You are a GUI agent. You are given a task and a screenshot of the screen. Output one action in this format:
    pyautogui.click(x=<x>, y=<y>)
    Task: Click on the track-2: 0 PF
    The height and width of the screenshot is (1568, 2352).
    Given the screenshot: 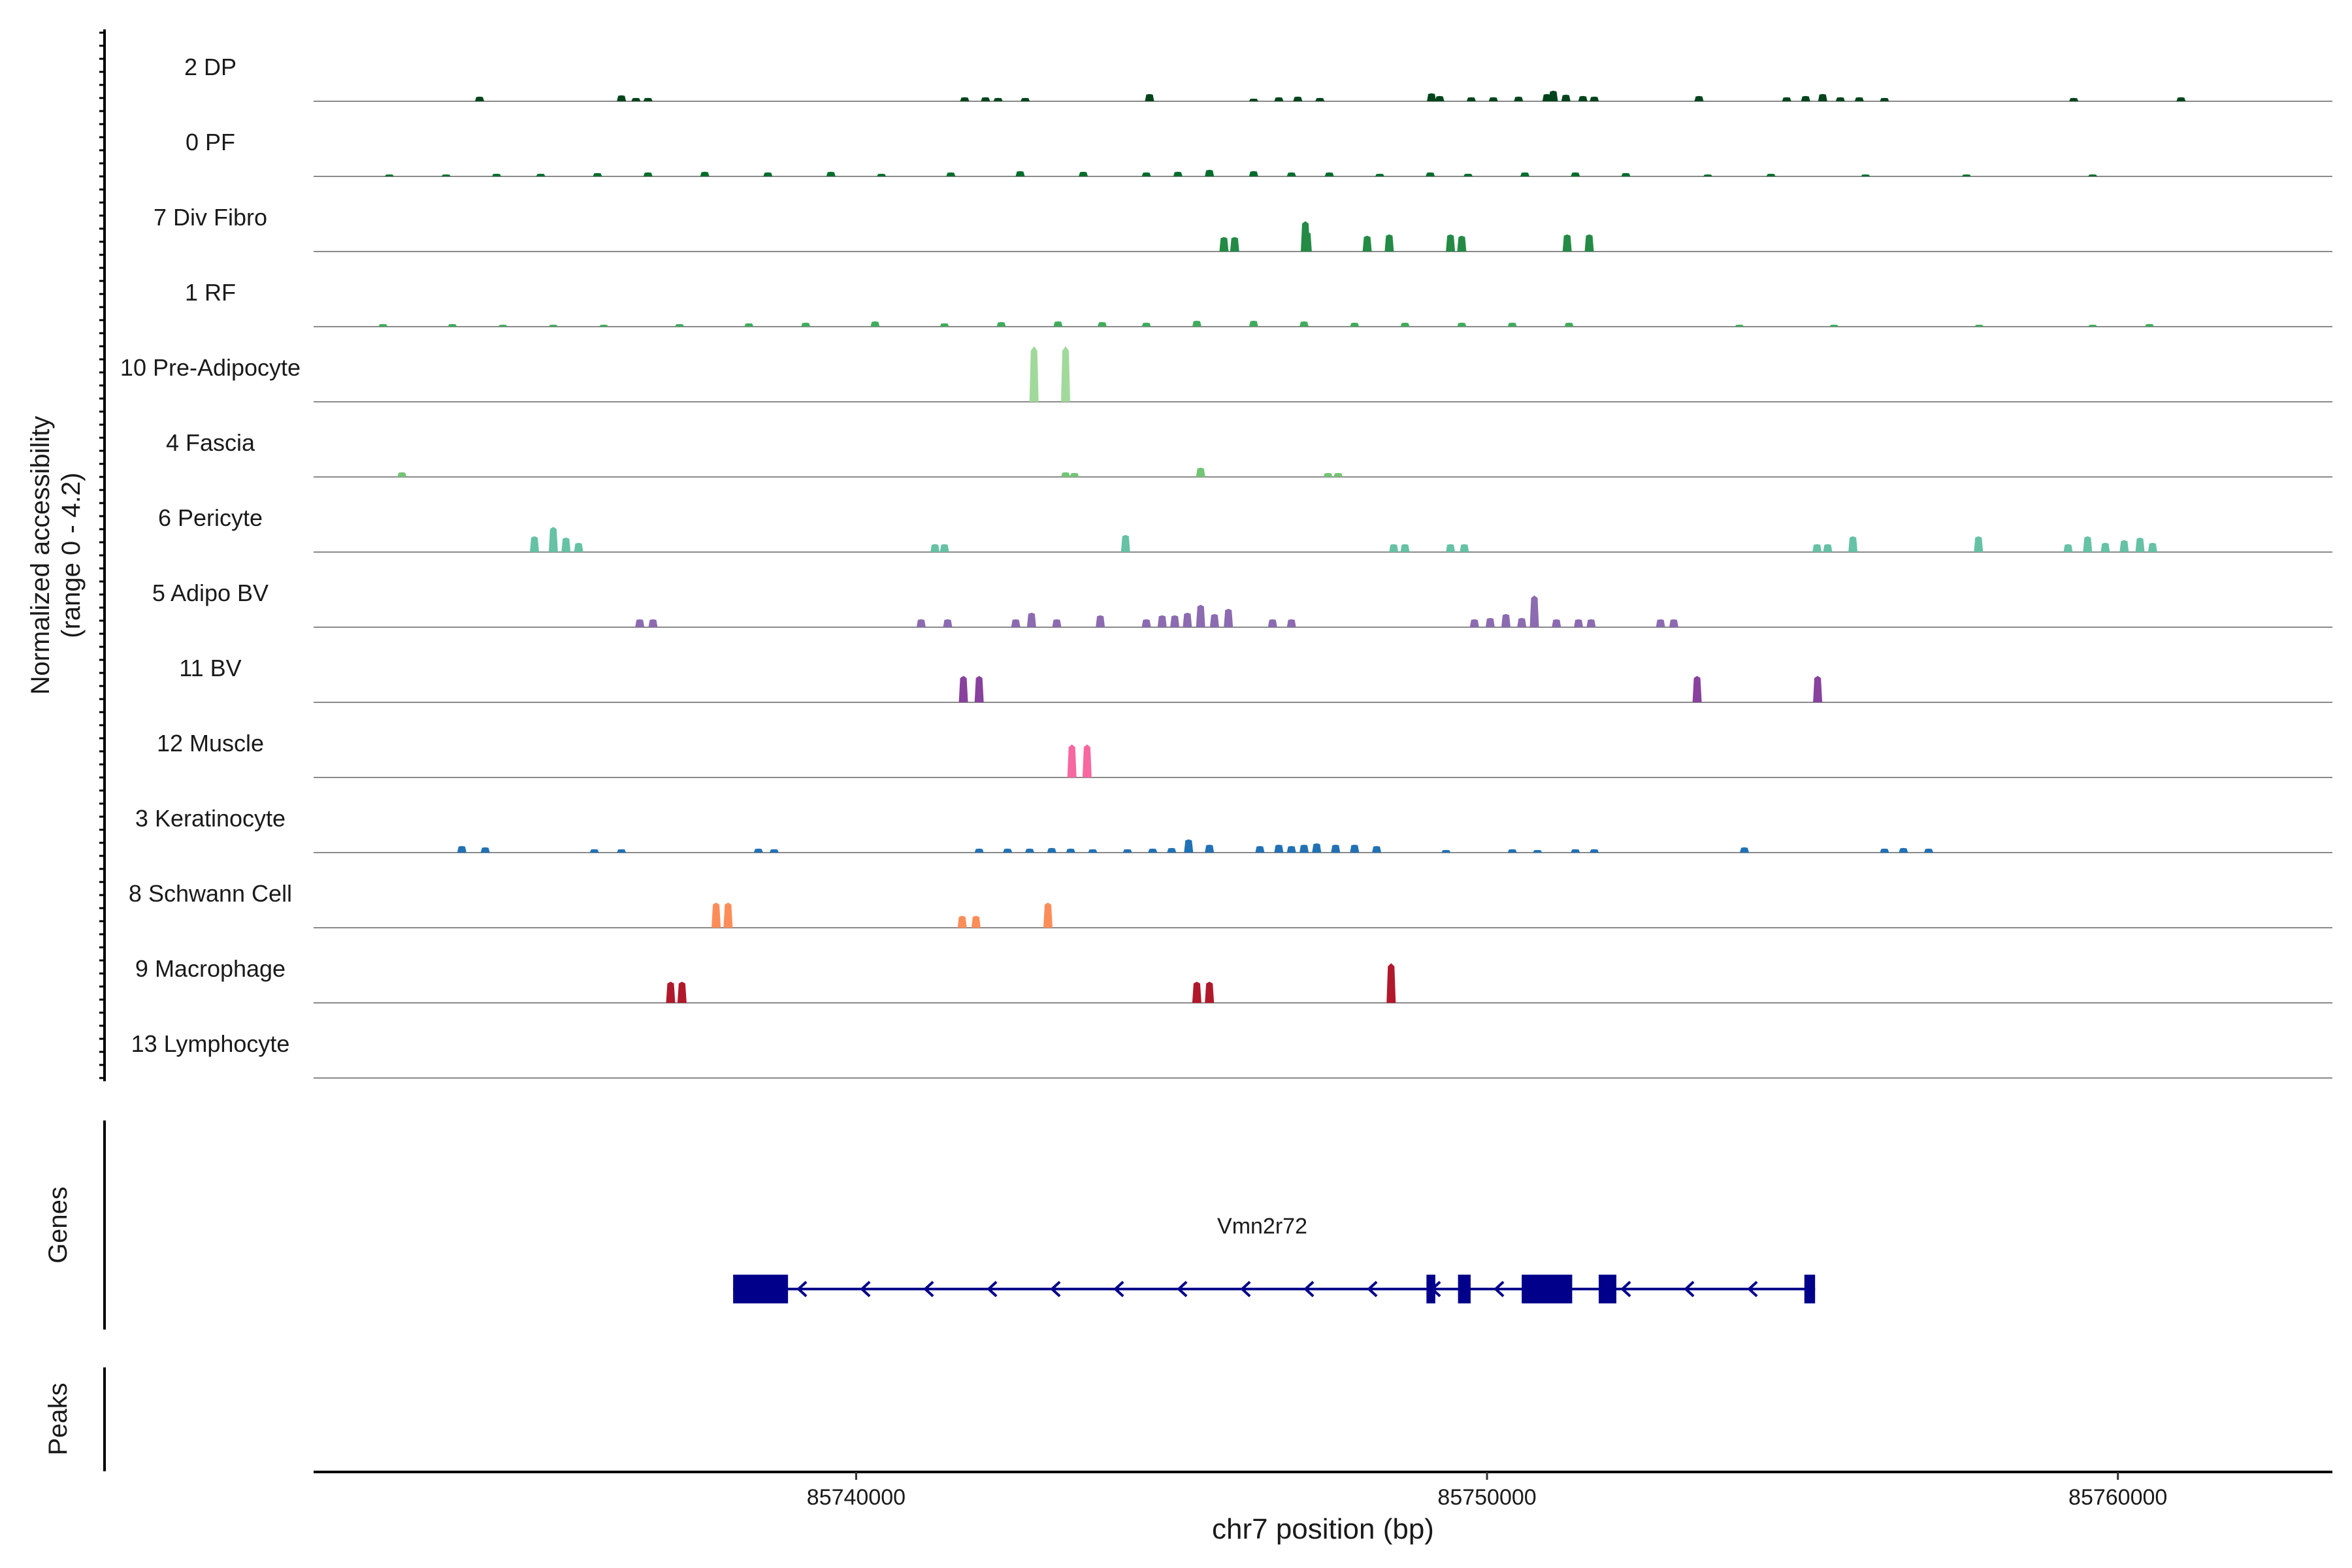 What is the action you would take?
    pyautogui.click(x=1259, y=153)
    